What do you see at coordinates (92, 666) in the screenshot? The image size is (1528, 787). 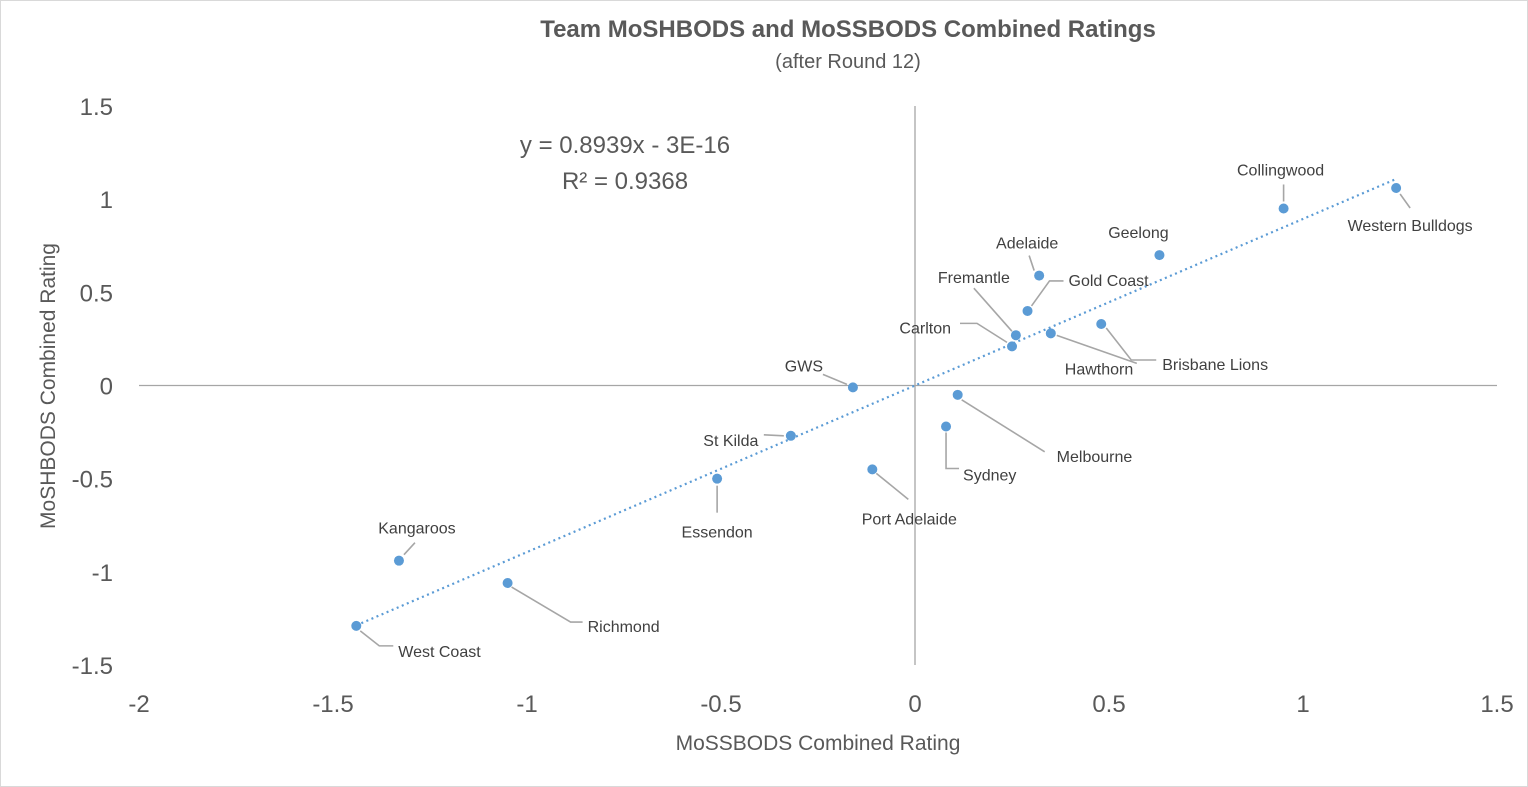 I see `y-tick-label: -1.5` at bounding box center [92, 666].